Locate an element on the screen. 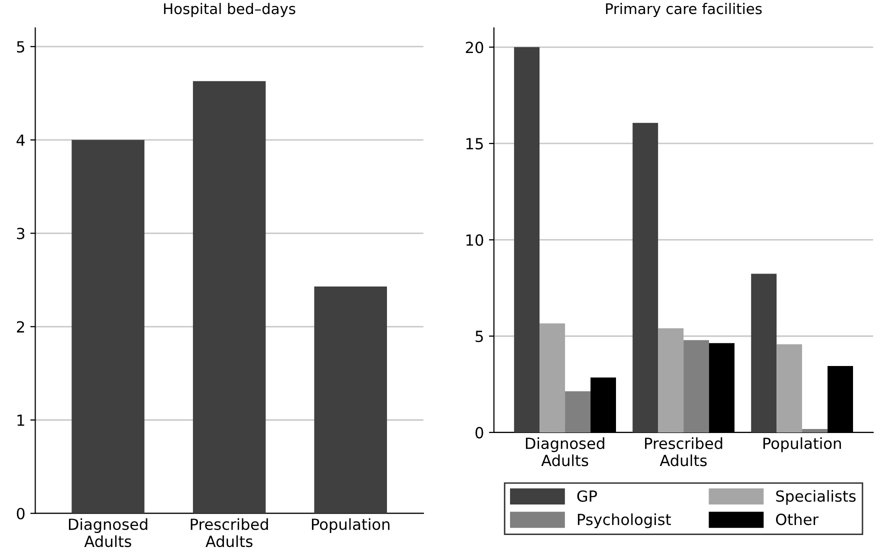  y-tick-label: 10 is located at coordinates (475, 240).